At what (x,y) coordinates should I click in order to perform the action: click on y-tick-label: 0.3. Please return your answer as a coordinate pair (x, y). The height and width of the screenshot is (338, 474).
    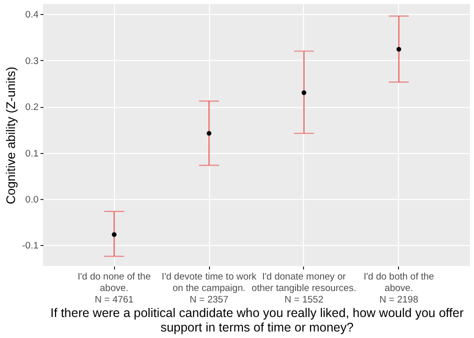
    Looking at the image, I should click on (31, 61).